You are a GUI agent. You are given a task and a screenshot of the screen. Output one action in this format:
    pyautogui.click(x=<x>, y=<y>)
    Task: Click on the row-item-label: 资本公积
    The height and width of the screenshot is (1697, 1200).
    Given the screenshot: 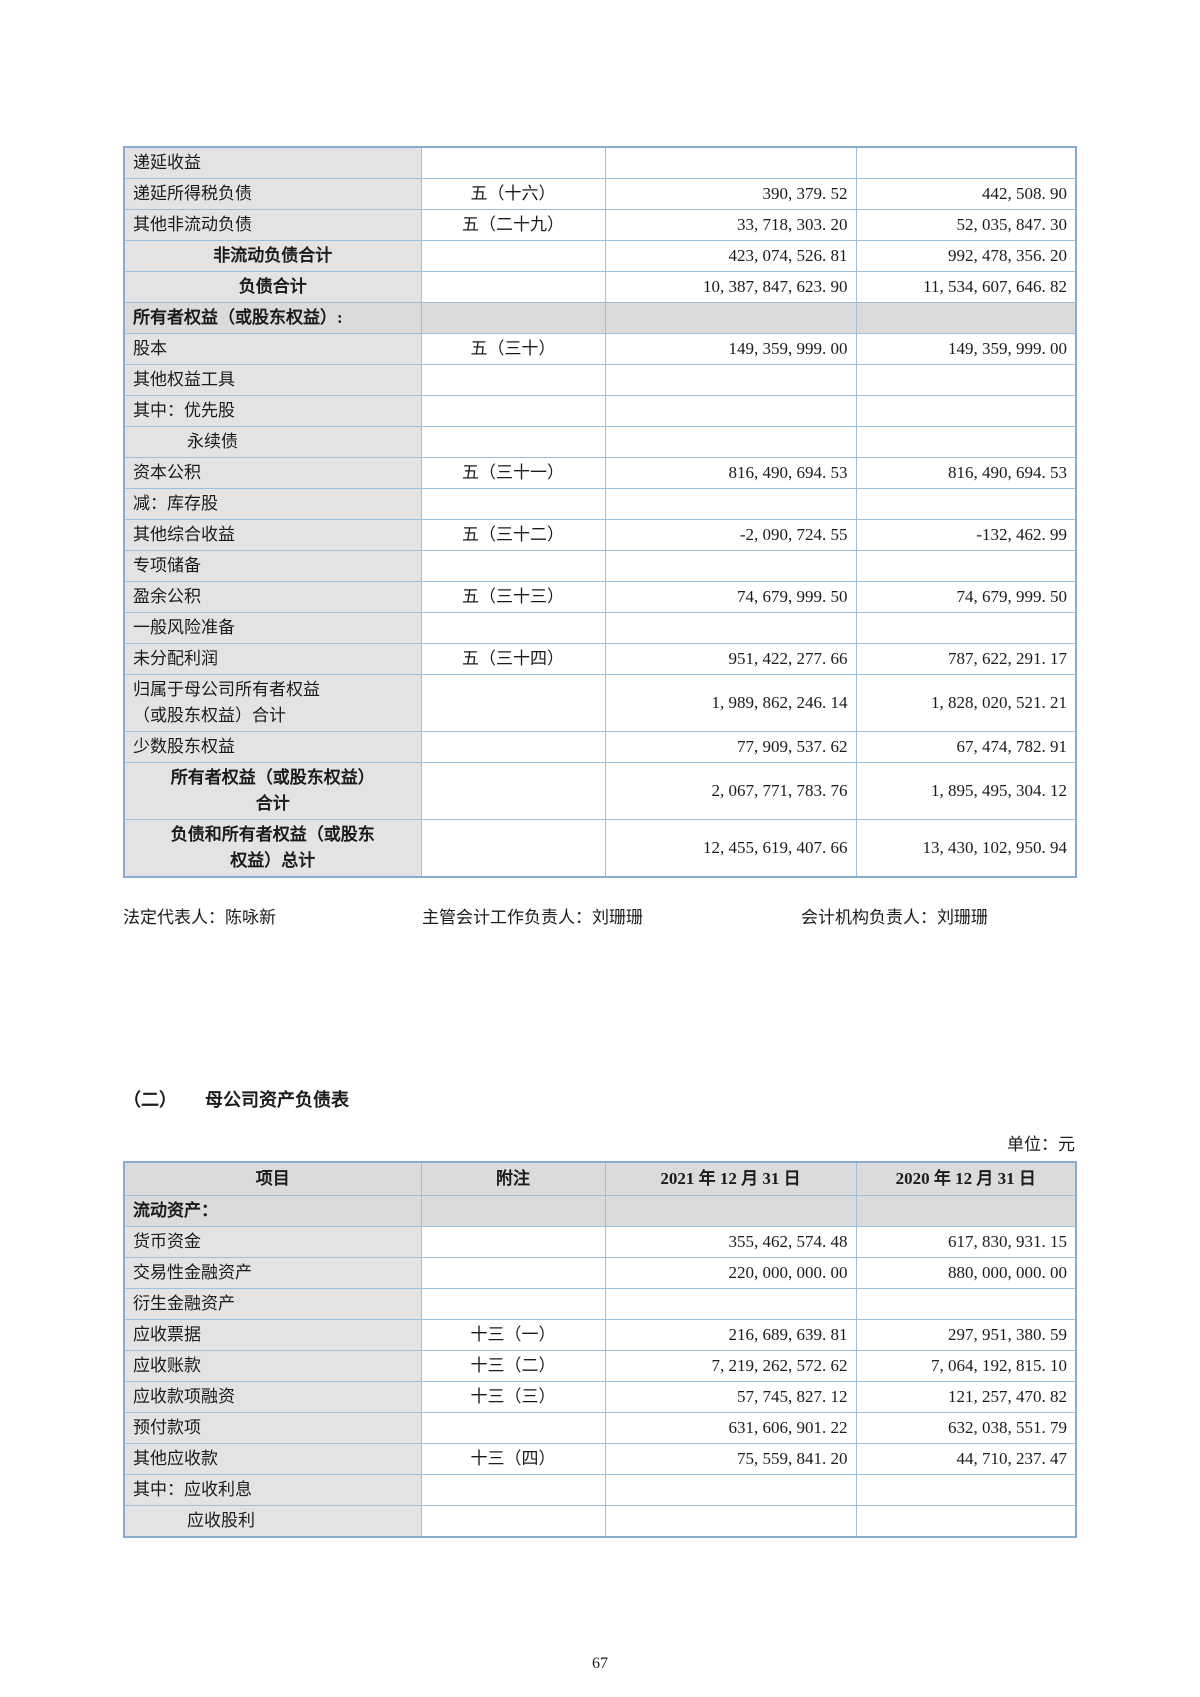 What is the action you would take?
    pyautogui.click(x=272, y=473)
    